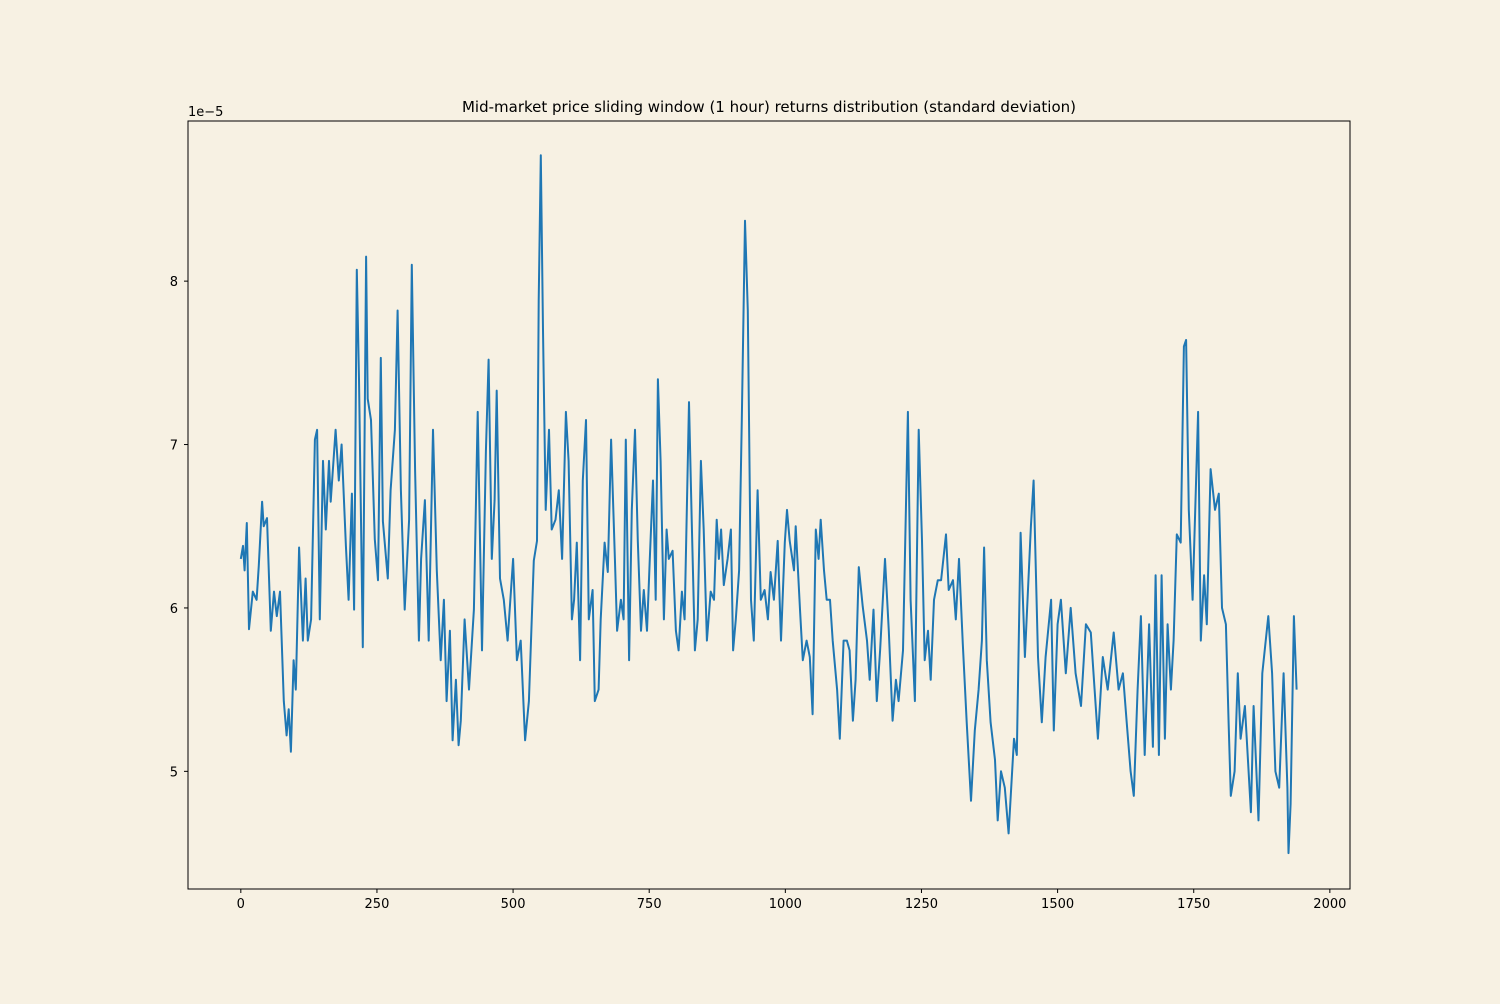 The width and height of the screenshot is (1500, 1004). I want to click on x-tick-label: 1500, so click(1057, 904).